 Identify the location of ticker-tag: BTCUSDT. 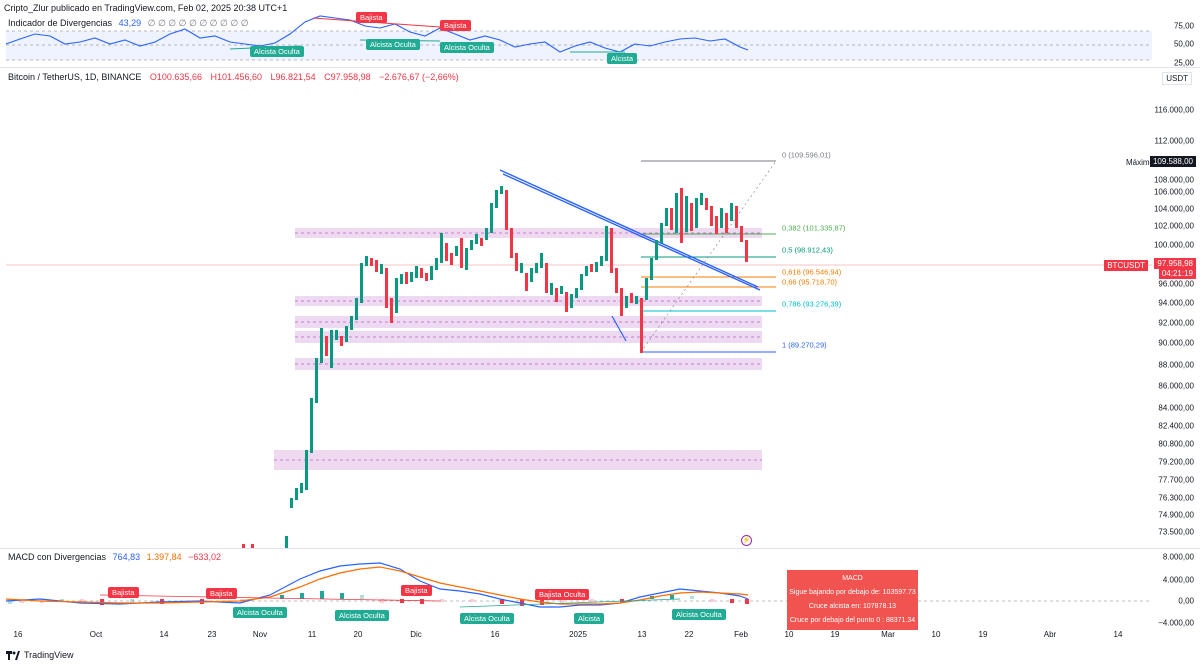
(1126, 265).